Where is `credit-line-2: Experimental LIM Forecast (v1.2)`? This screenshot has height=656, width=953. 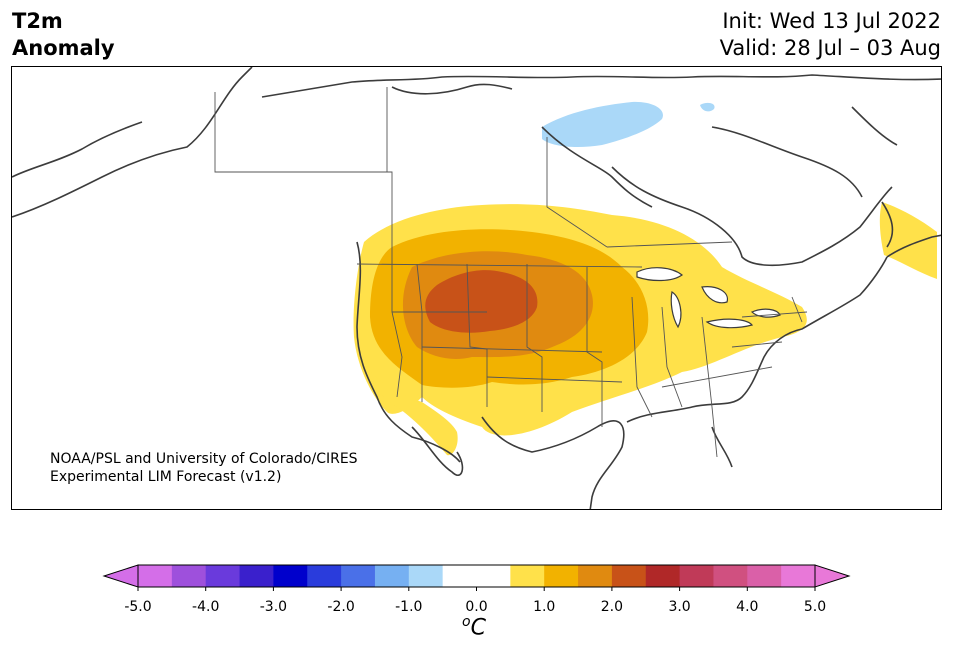 credit-line-2: Experimental LIM Forecast (v1.2) is located at coordinates (166, 477).